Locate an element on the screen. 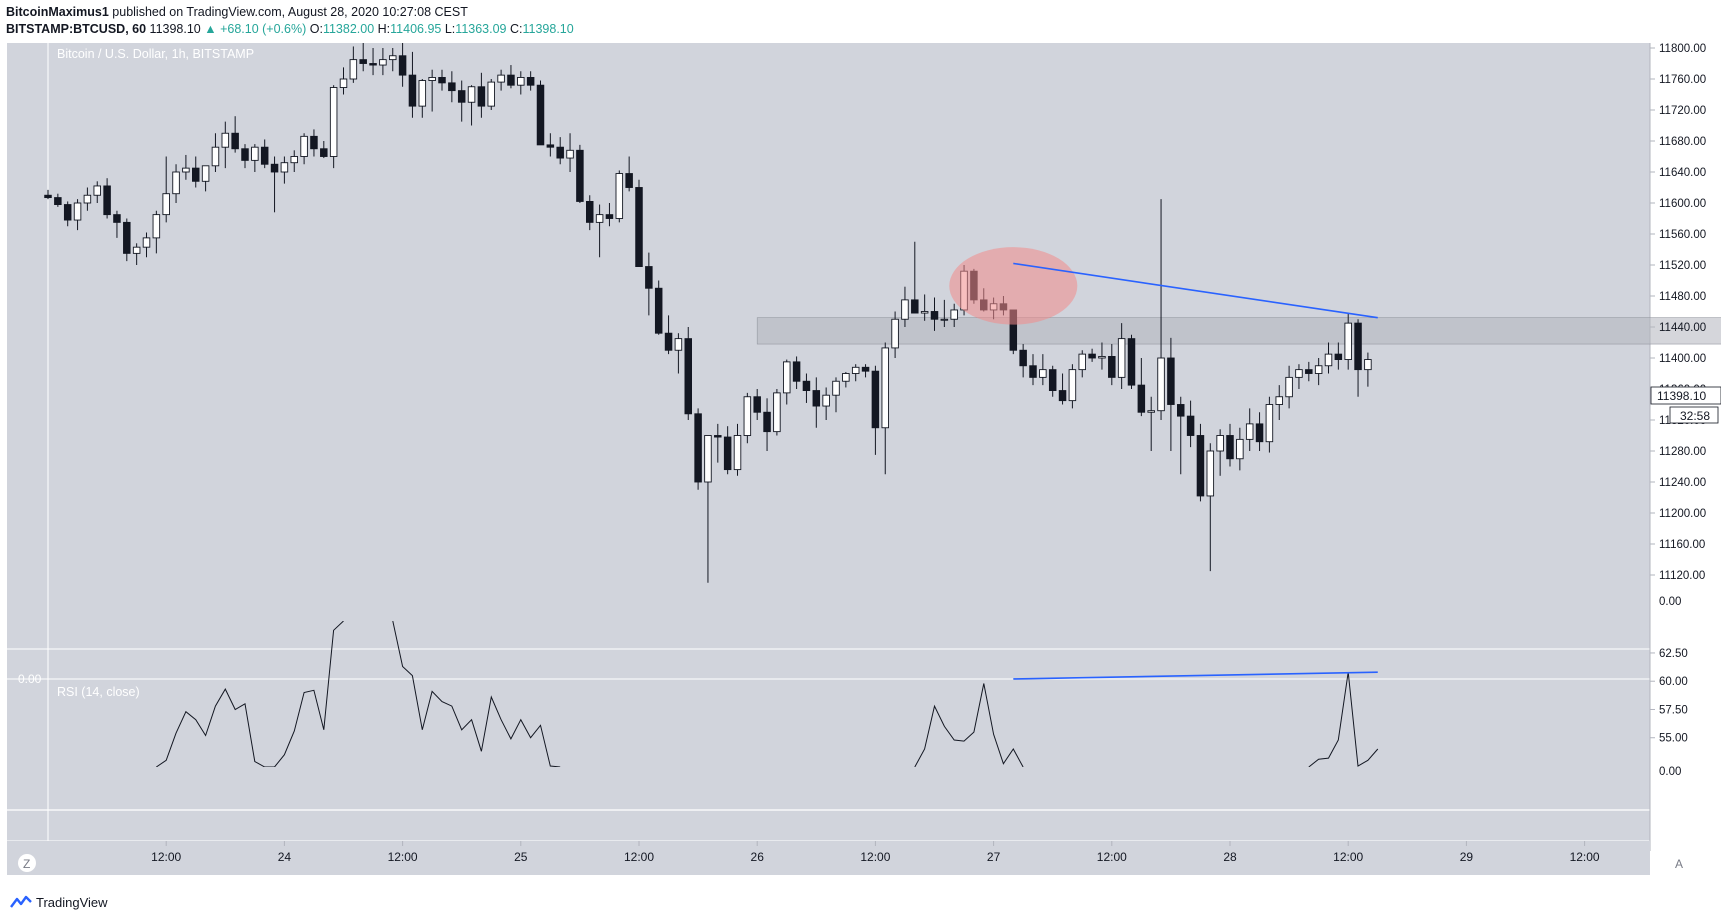 This screenshot has height=918, width=1721. time-tick-label: 26 is located at coordinates (758, 857).